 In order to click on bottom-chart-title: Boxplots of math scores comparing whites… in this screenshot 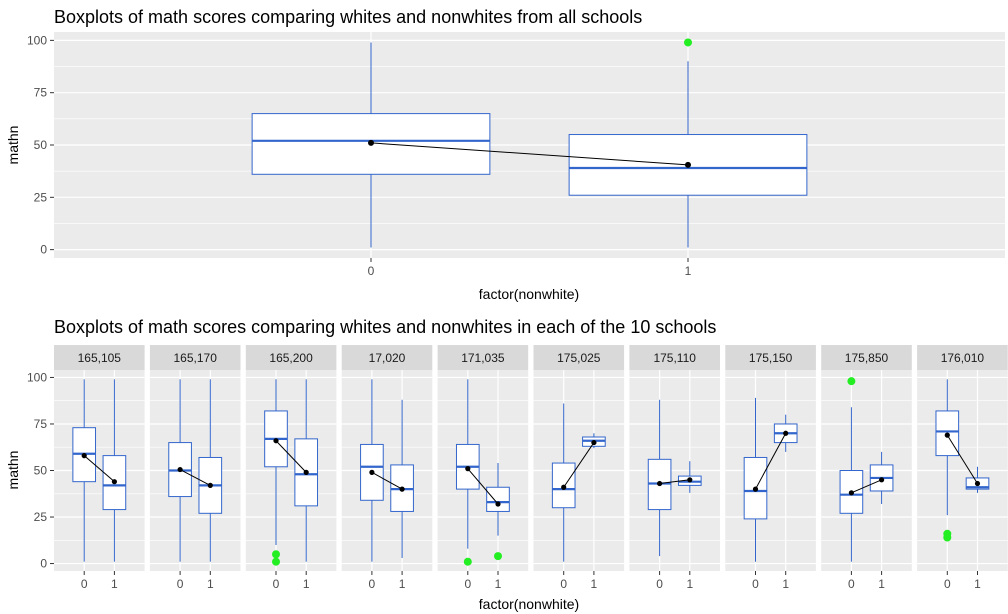, I will do `click(385, 327)`.